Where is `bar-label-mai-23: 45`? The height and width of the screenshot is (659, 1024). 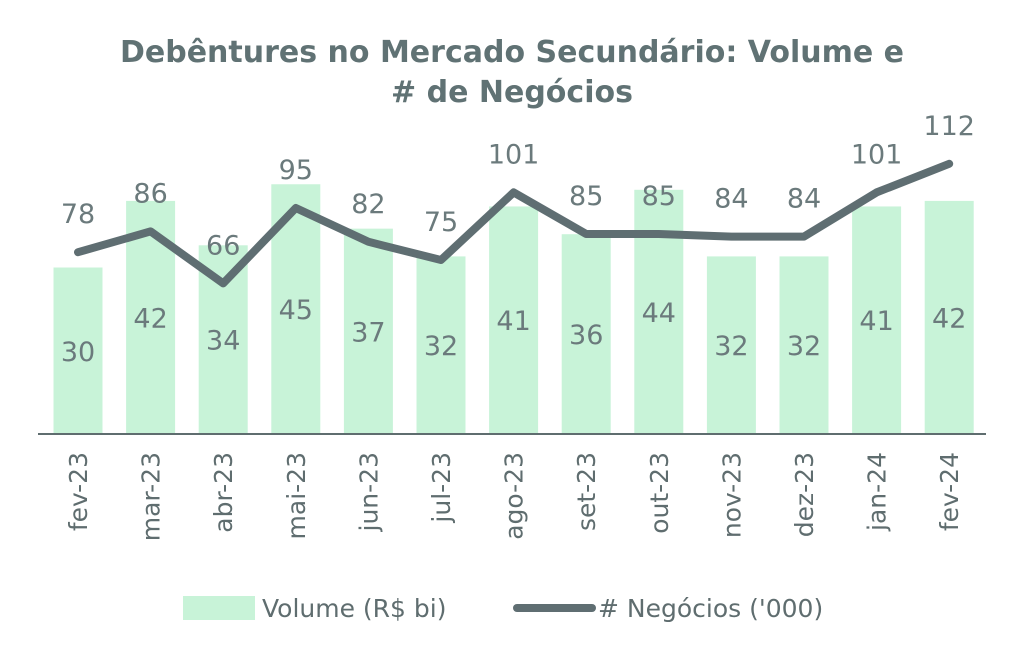 bar-label-mai-23: 45 is located at coordinates (296, 310).